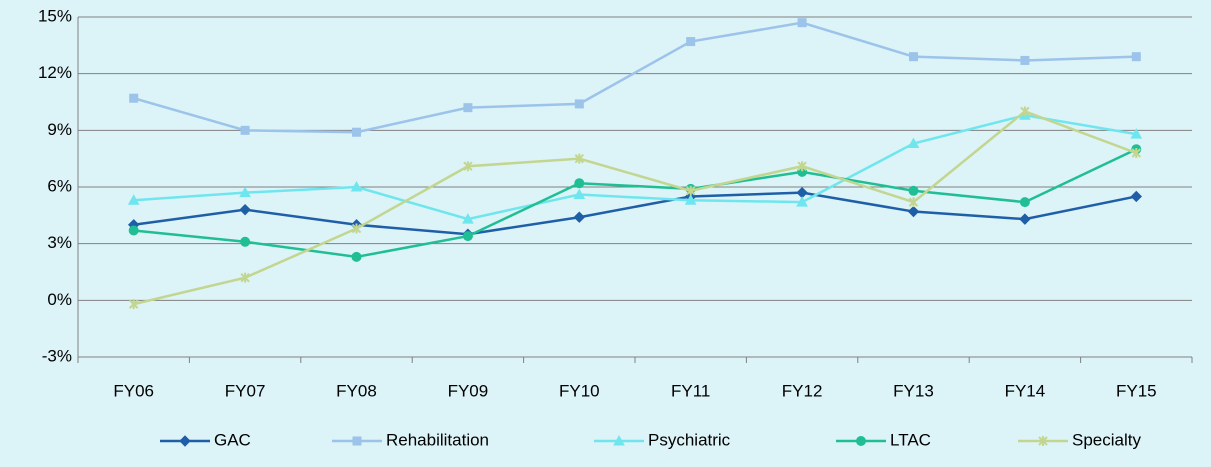 This screenshot has height=467, width=1211. Describe the element at coordinates (59, 185) in the screenshot. I see `y-tick-label: 6%` at that location.